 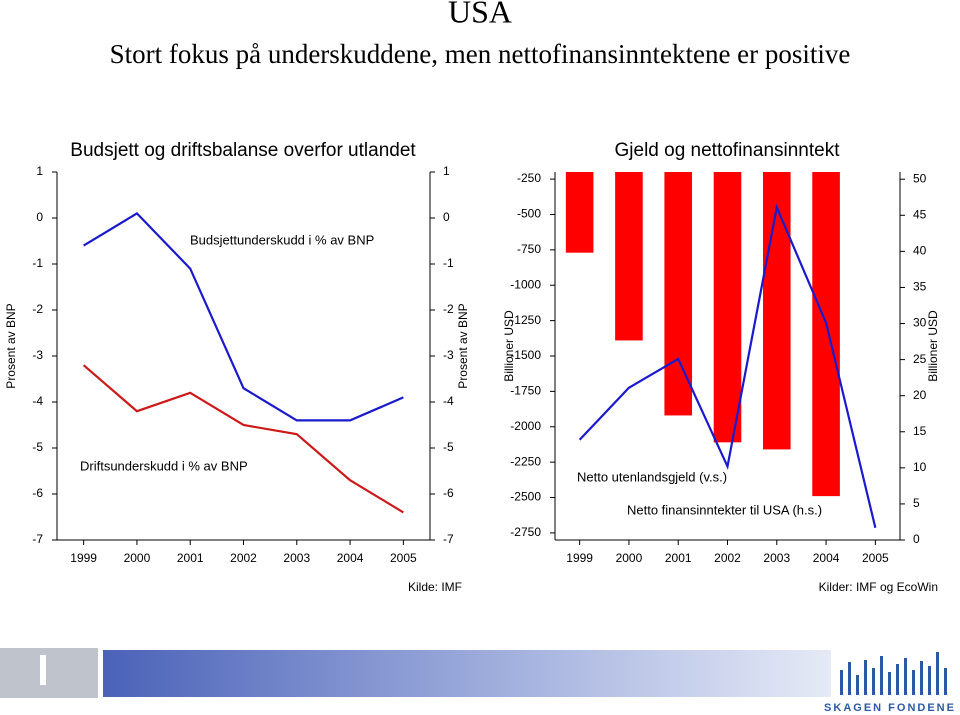 I want to click on y2-tick-label: -6, so click(x=448, y=493).